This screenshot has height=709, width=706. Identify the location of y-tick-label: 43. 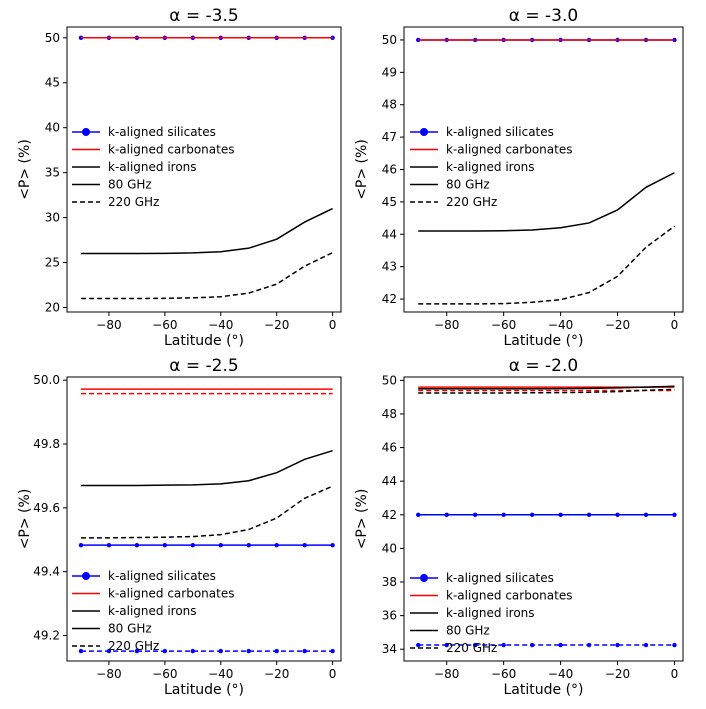
(389, 267).